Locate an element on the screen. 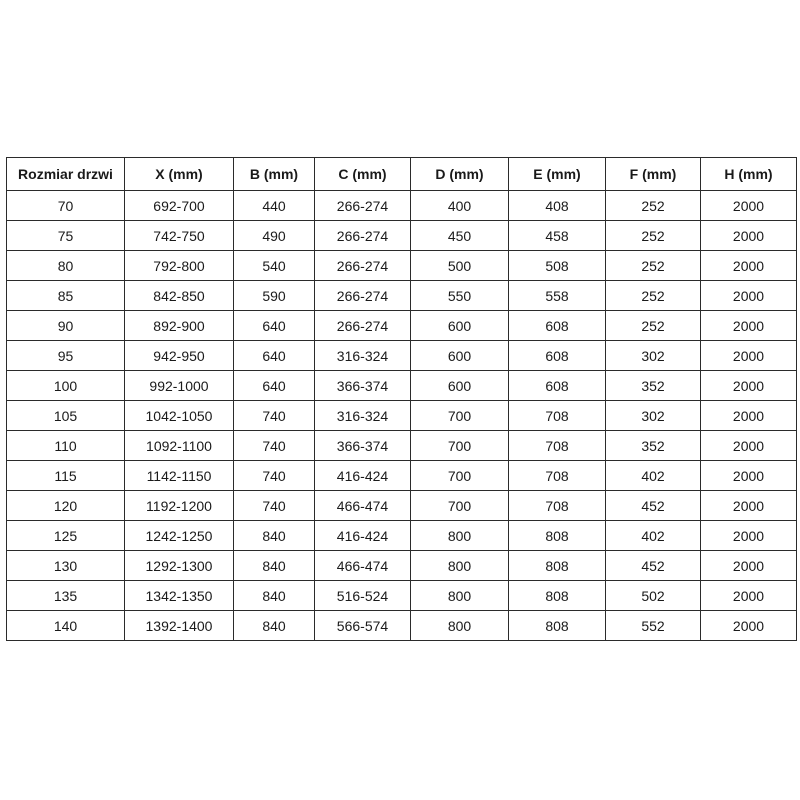 The height and width of the screenshot is (800, 800). table-row: 130 1292-1300 840 466-474 800 808 452 2000 is located at coordinates (401, 565).